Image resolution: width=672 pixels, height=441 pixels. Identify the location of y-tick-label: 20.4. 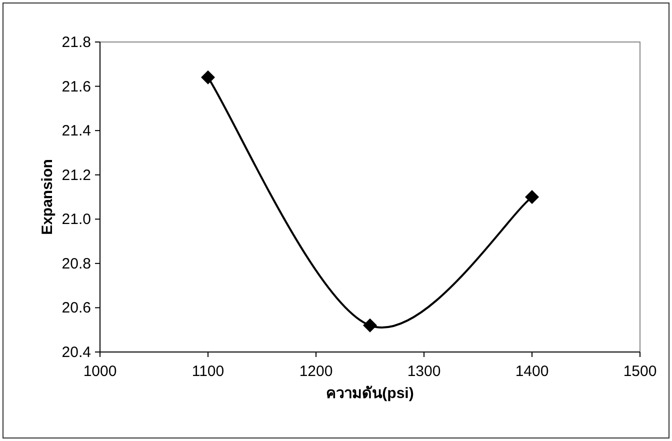
(76, 352).